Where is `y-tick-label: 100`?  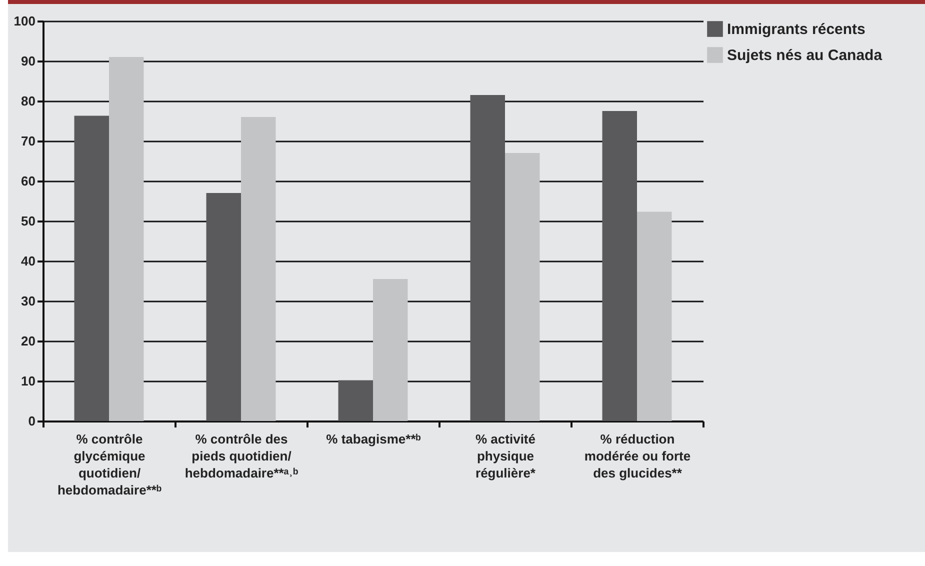 y-tick-label: 100 is located at coordinates (25, 21).